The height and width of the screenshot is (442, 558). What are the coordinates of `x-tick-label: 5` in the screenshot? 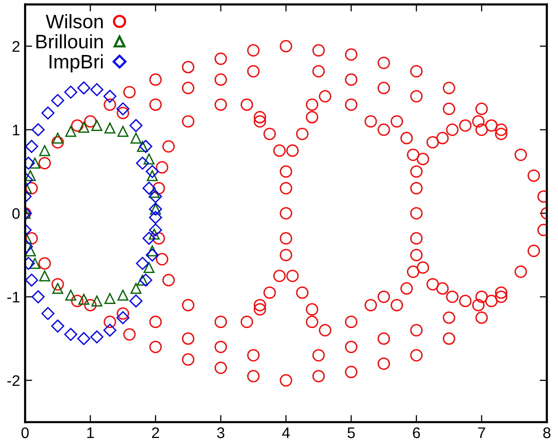 It's located at (351, 433).